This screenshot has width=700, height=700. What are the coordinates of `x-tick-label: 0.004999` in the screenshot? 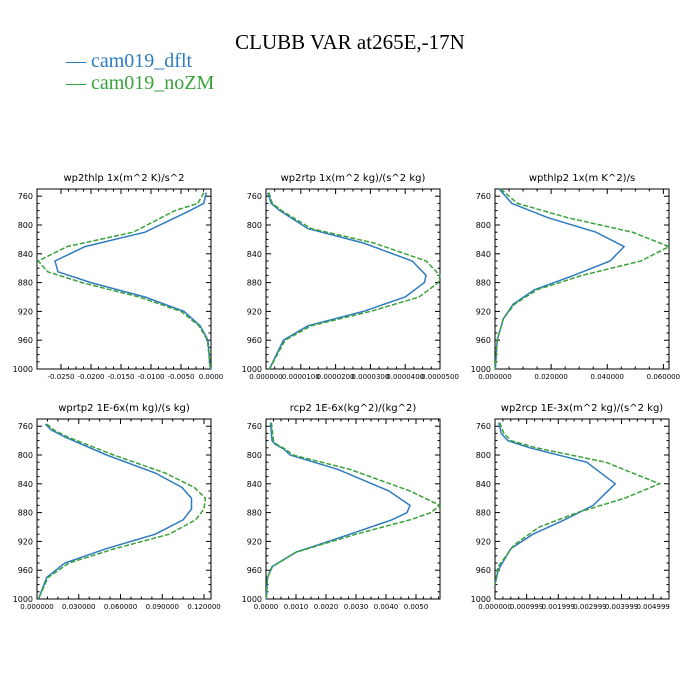 It's located at (652, 607).